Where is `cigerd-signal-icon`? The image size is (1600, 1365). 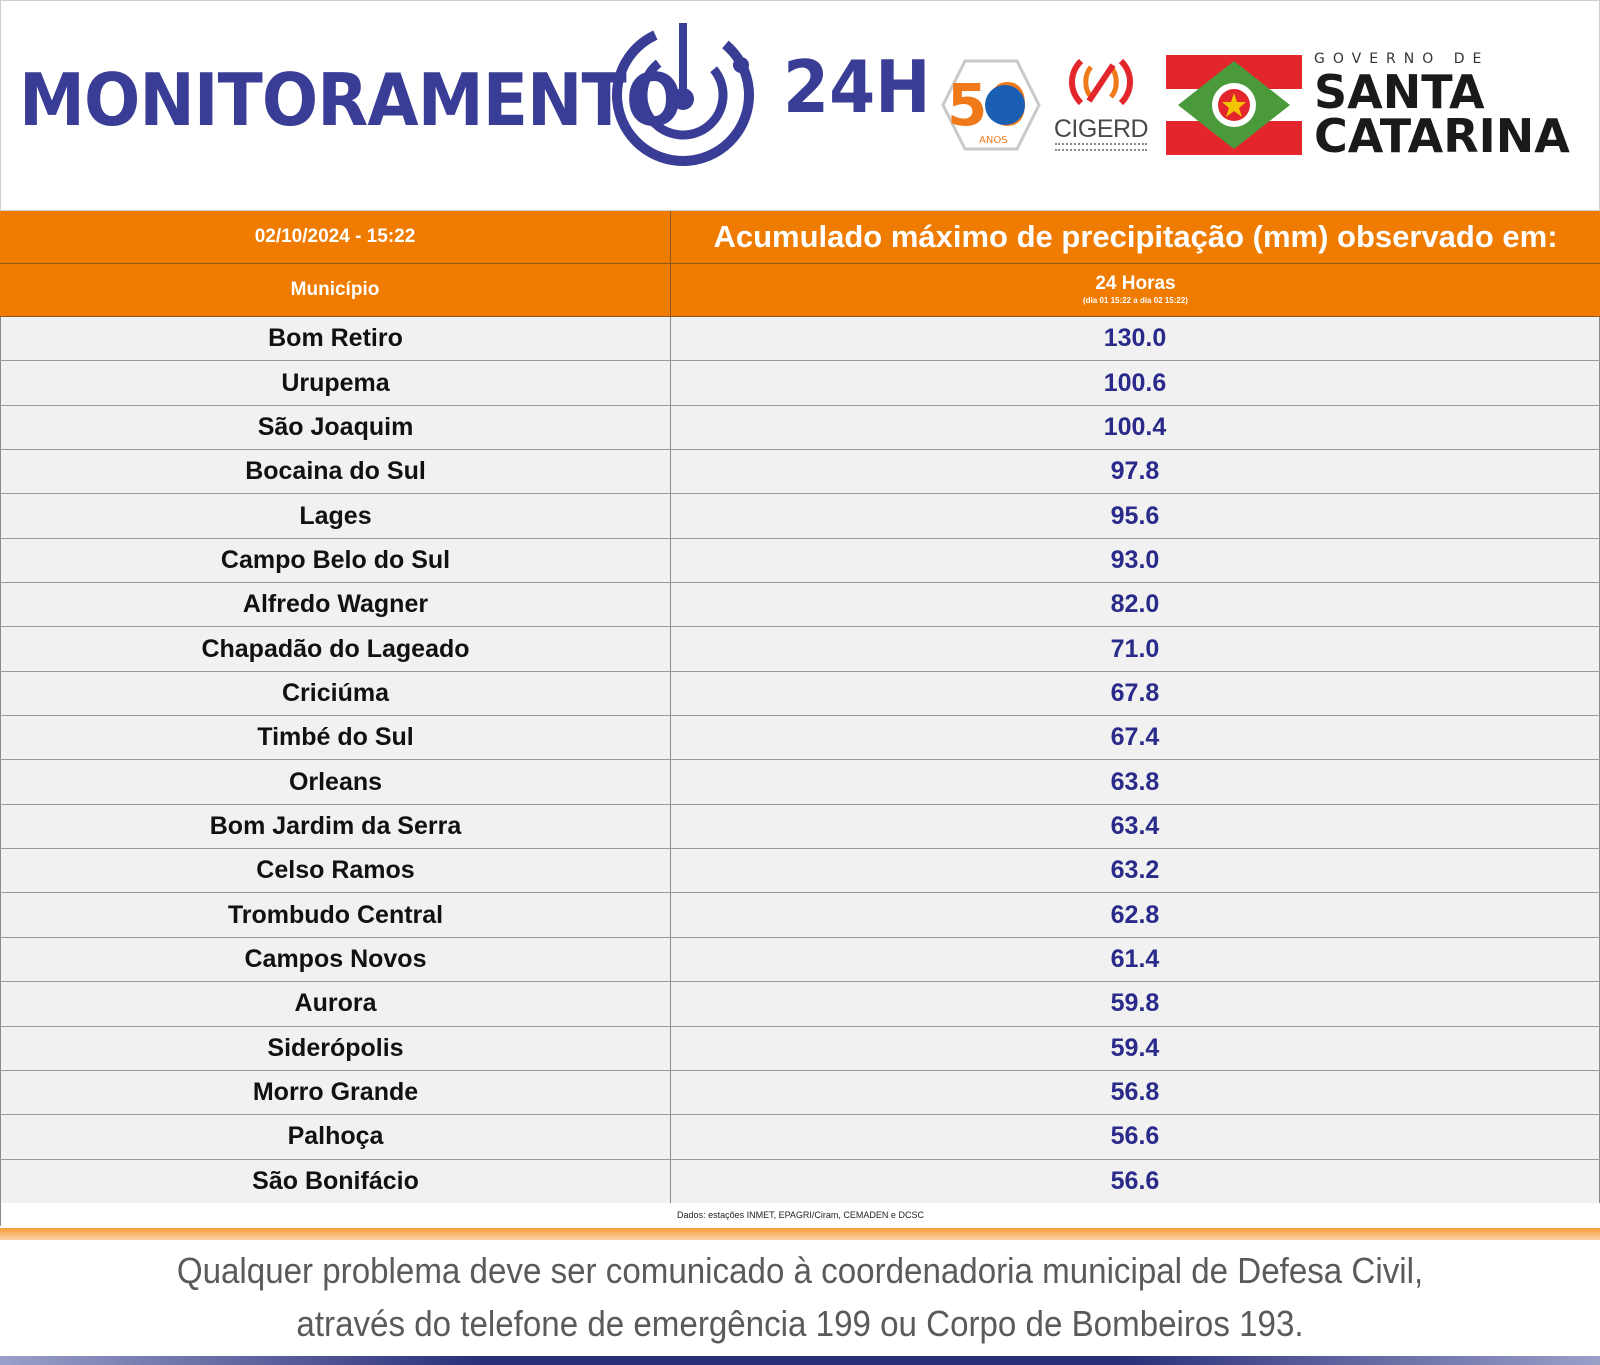
cigerd-signal-icon is located at coordinates (1101, 82).